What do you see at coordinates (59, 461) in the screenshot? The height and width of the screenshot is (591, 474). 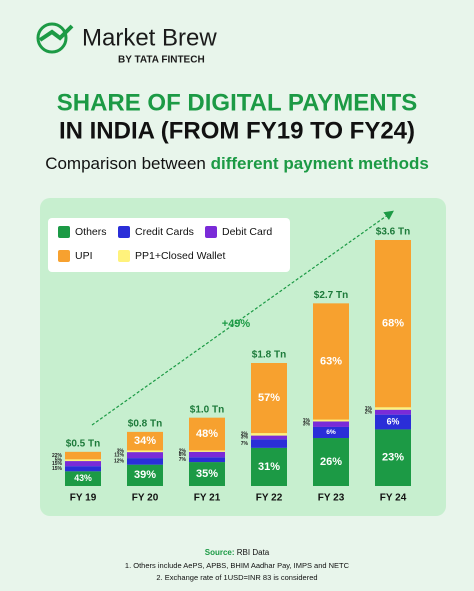 I see `segment-label: 5%` at bounding box center [59, 461].